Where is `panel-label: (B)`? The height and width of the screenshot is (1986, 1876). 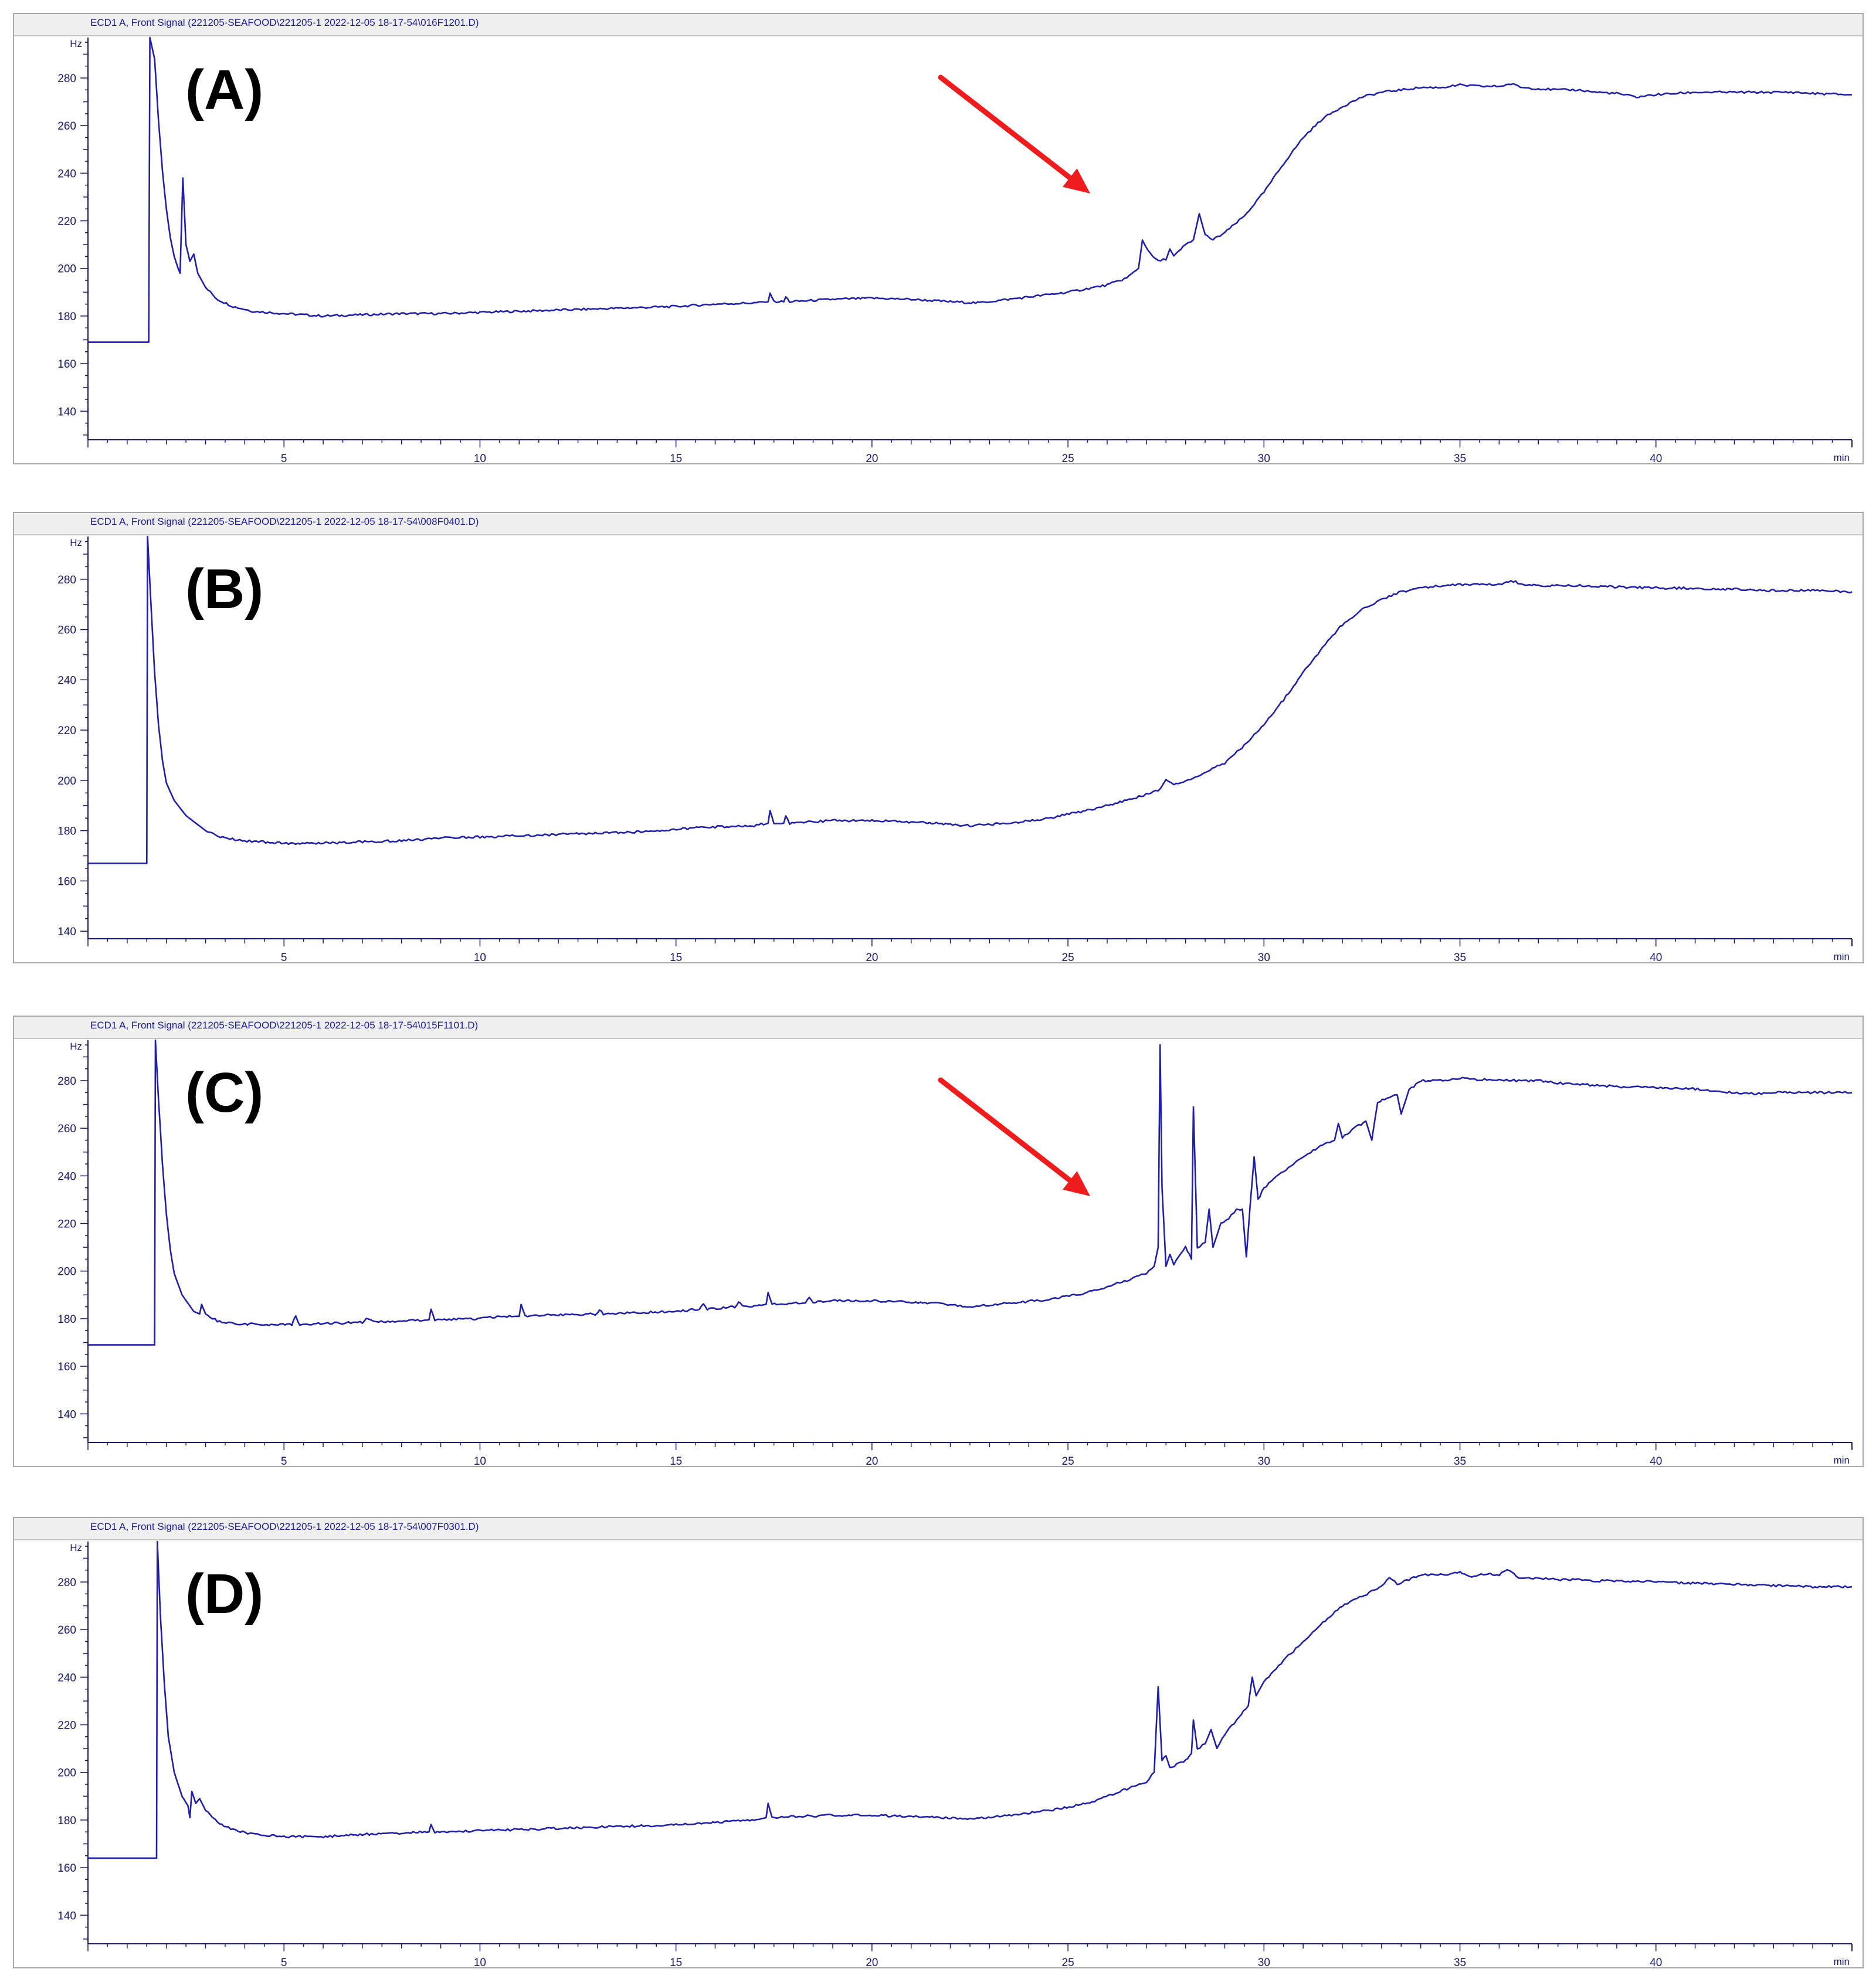
panel-label: (B) is located at coordinates (224, 589).